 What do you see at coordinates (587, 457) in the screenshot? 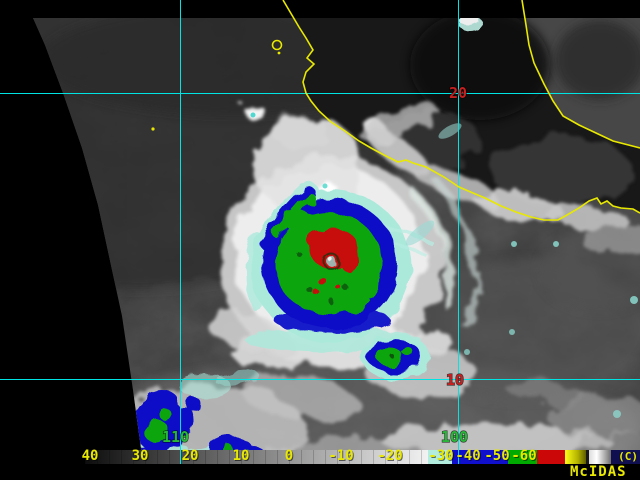
I see `colorbar-segment-gap` at bounding box center [587, 457].